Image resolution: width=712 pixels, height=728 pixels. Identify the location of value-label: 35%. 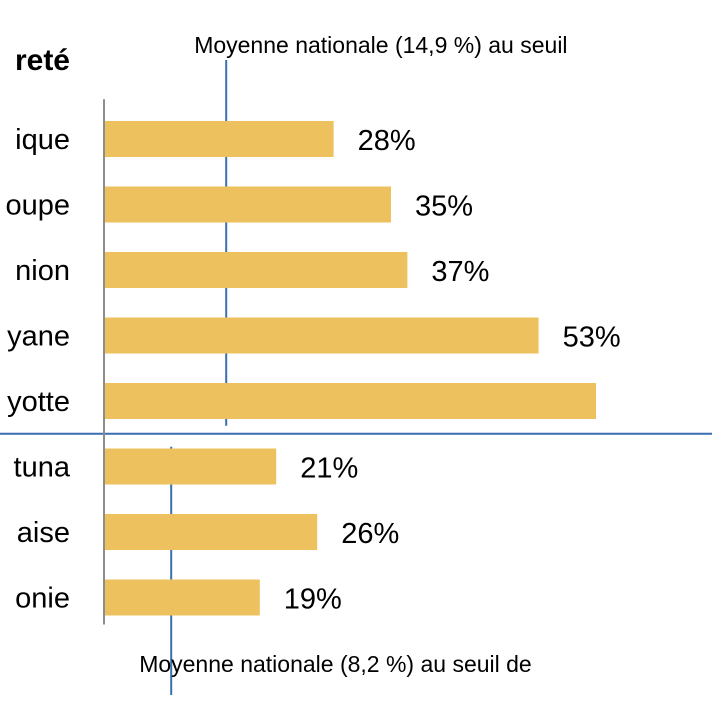
(444, 207).